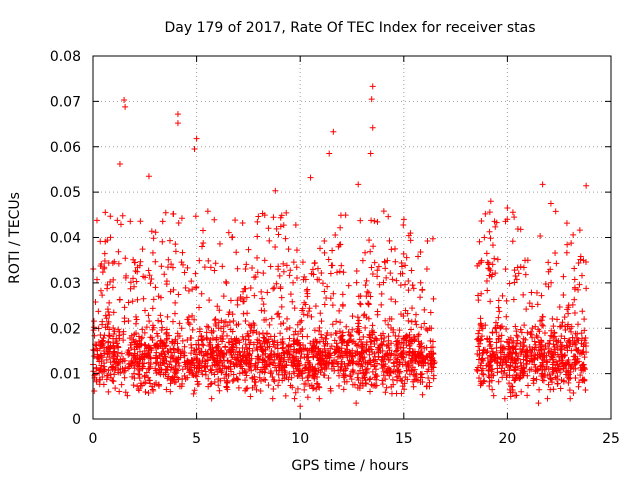  I want to click on x-tick-label: 20, so click(507, 439).